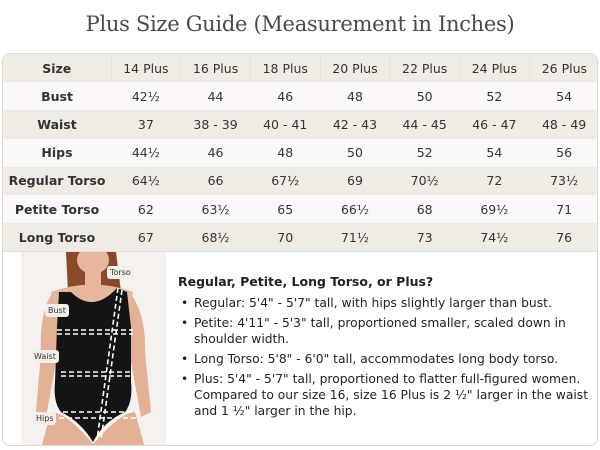  I want to click on row-label: Long Torso, so click(57, 237).